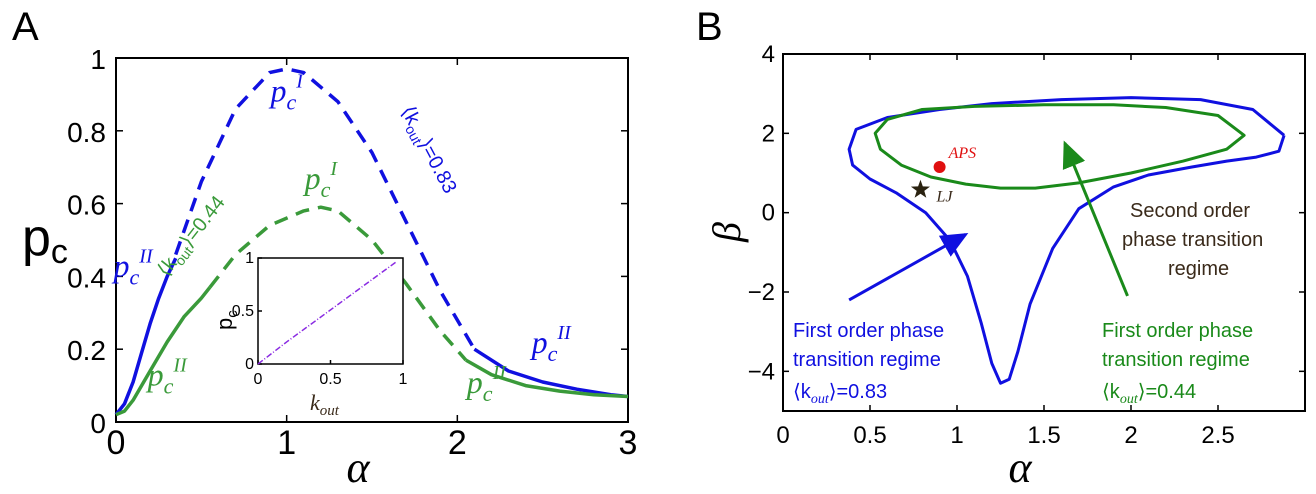  What do you see at coordinates (1176, 360) in the screenshot?
I see `first-order-green-line-2: transition regime` at bounding box center [1176, 360].